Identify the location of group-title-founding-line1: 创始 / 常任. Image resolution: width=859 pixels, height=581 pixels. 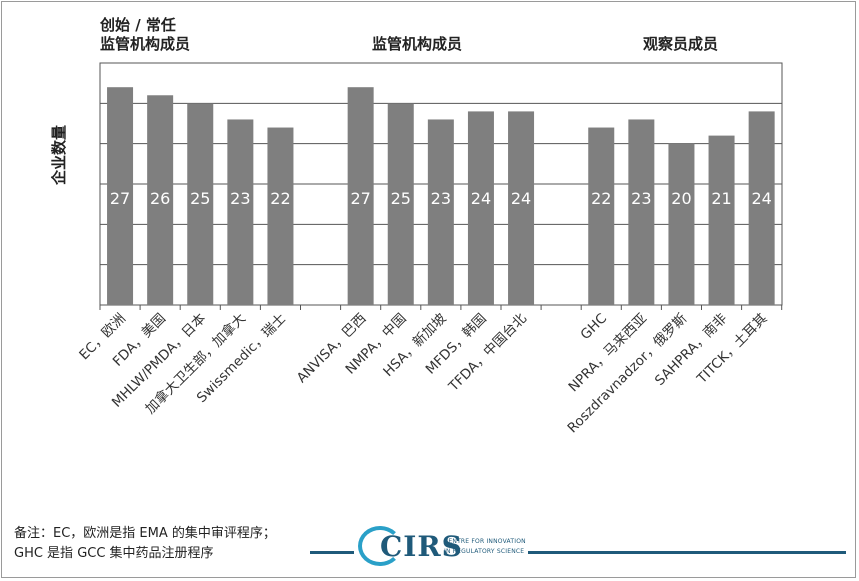
(138, 25).